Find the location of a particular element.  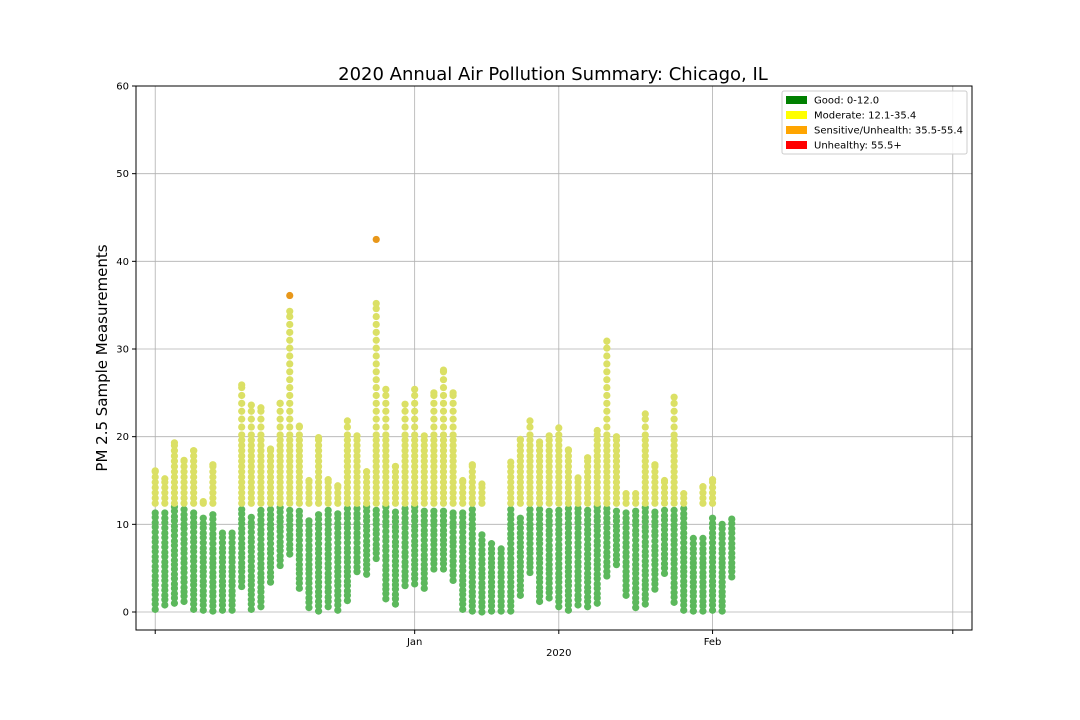

x-tick-sublabel: 2020 is located at coordinates (558, 653).